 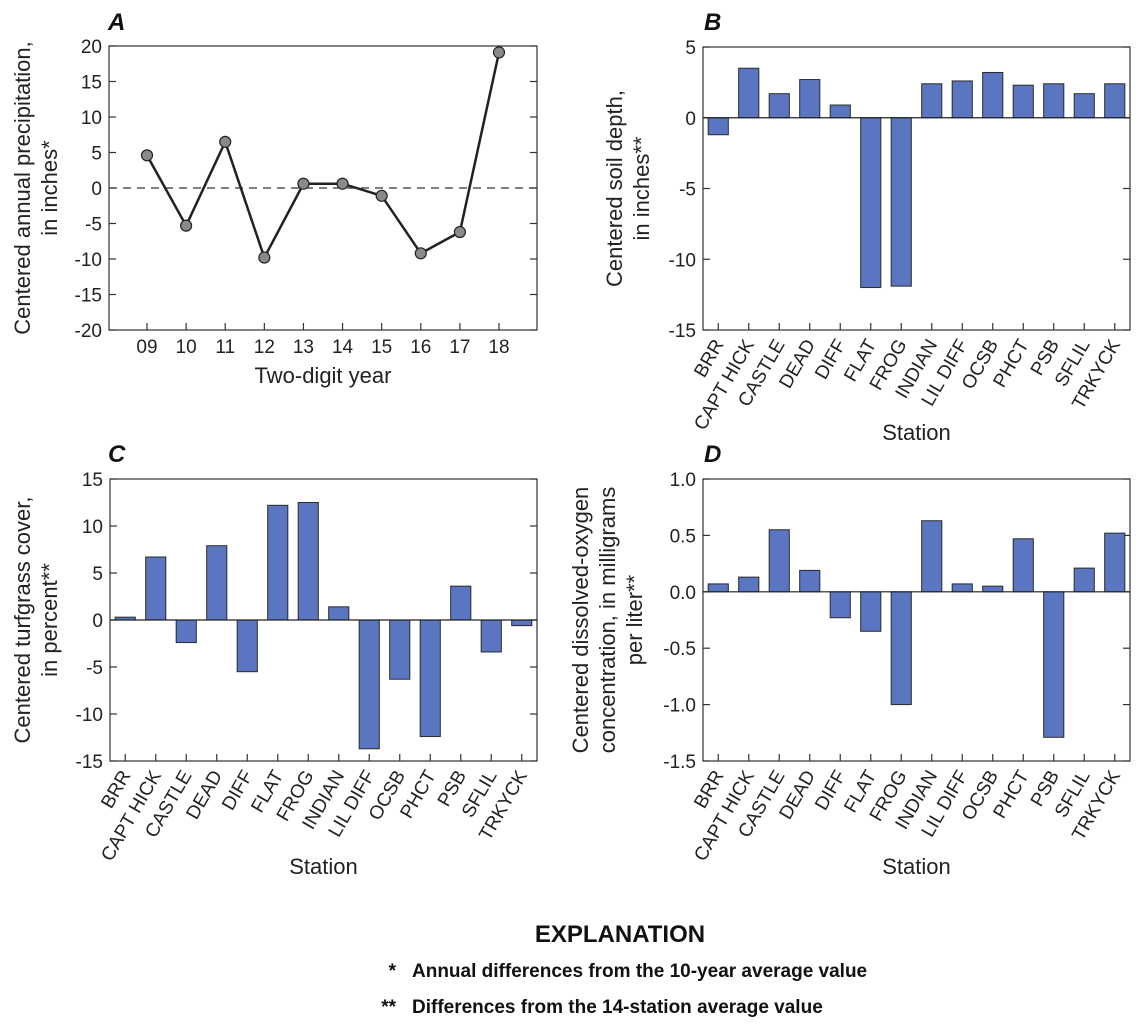 I want to click on y-tick-label: -0.5, so click(x=679, y=649).